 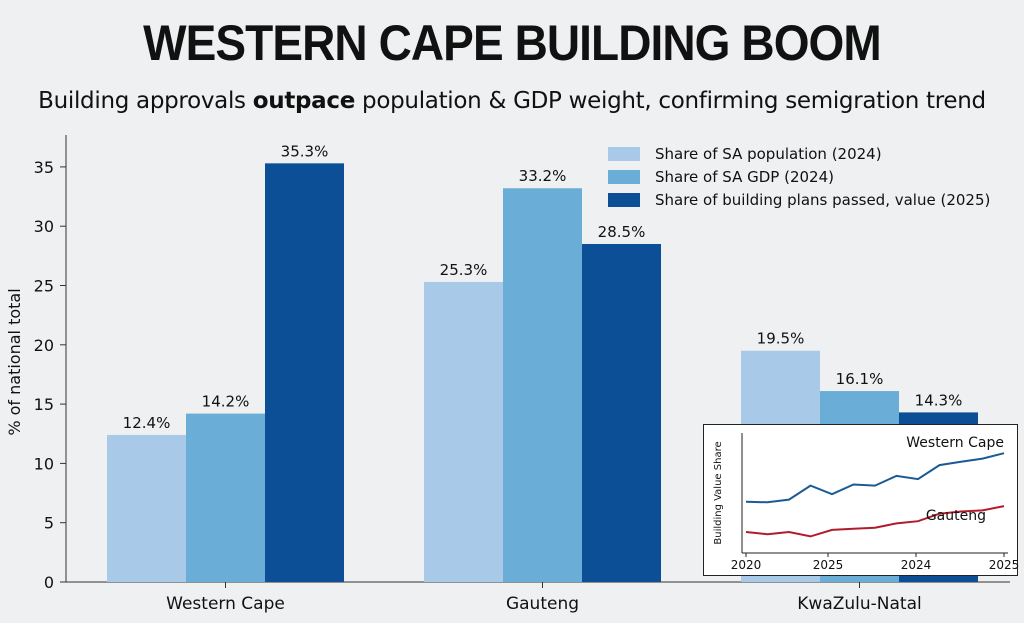 I want to click on y-tick-label: 0, so click(x=49, y=582).